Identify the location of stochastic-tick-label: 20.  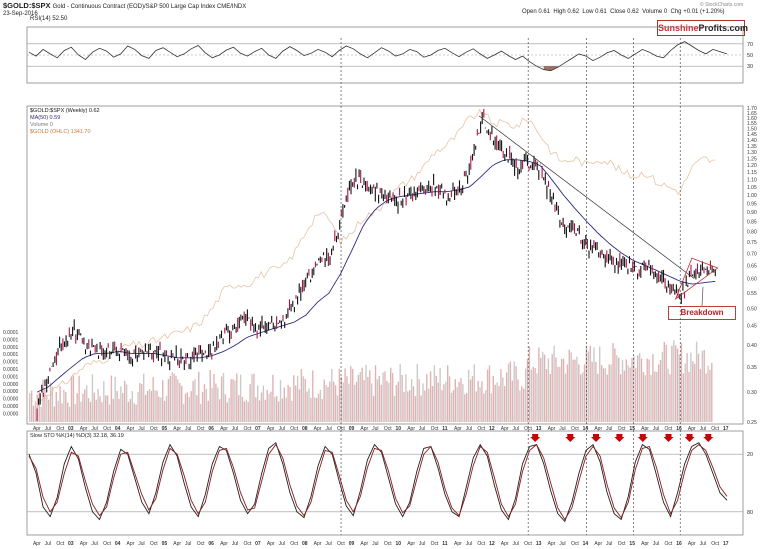
(750, 455).